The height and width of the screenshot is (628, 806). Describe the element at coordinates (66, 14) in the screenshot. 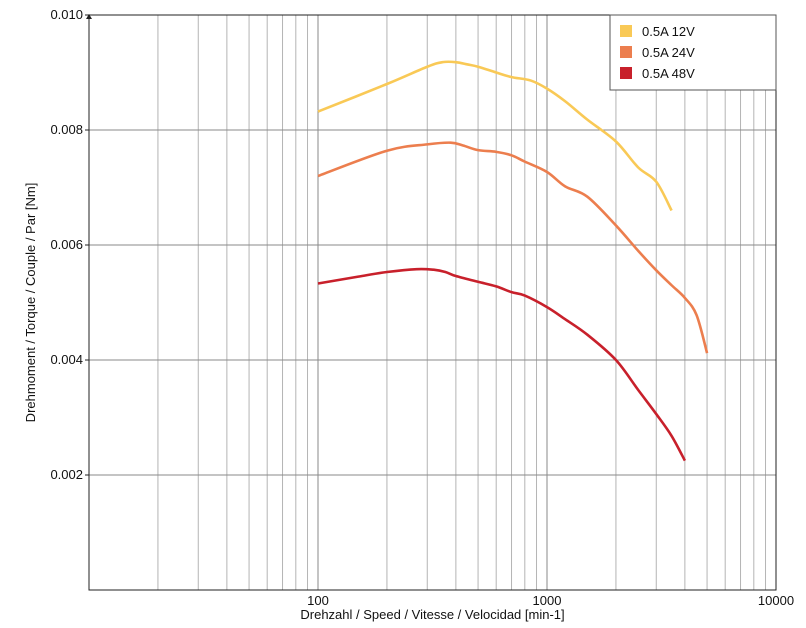

I see `y-tick-label: 0.010` at that location.